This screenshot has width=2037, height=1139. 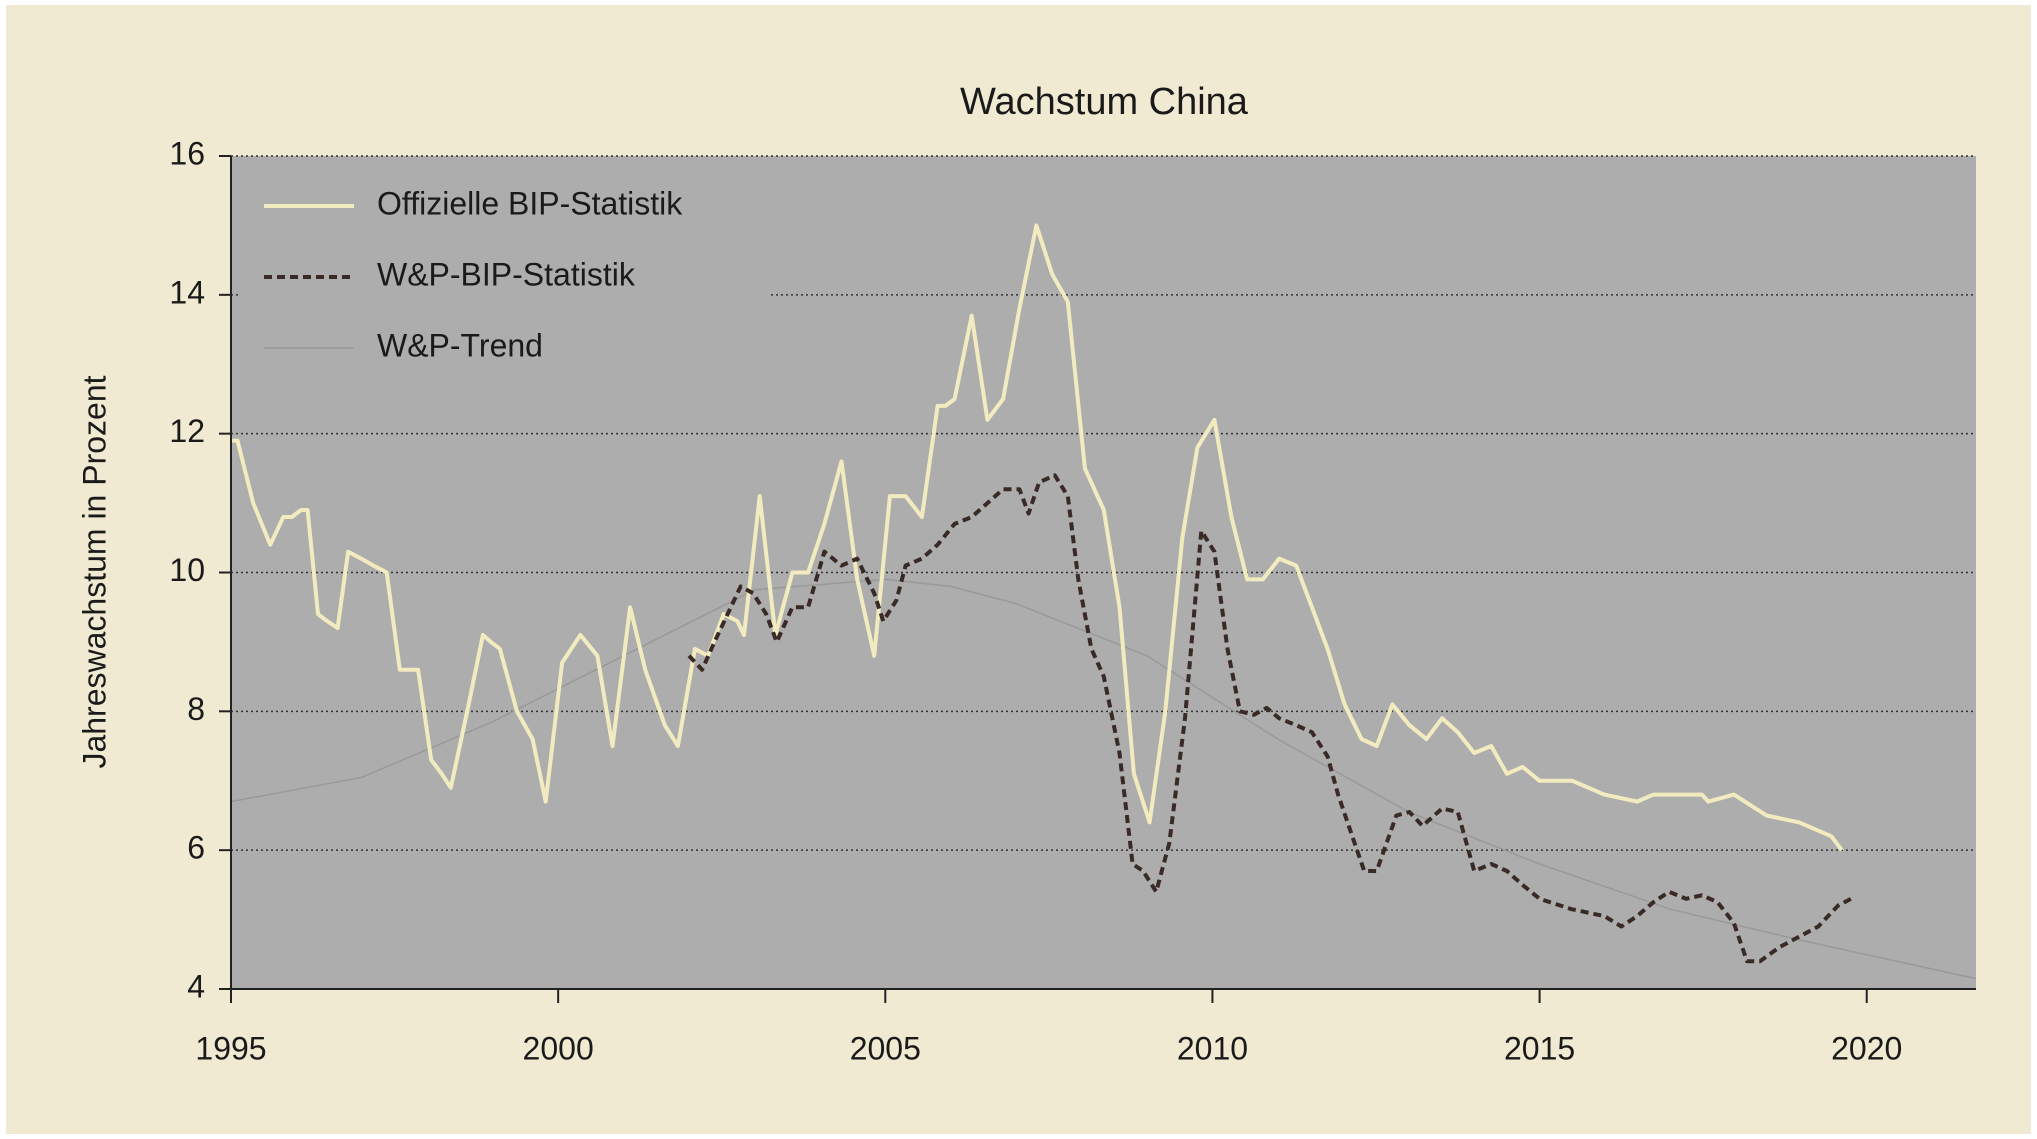 What do you see at coordinates (187, 570) in the screenshot?
I see `y-tick-label: 10` at bounding box center [187, 570].